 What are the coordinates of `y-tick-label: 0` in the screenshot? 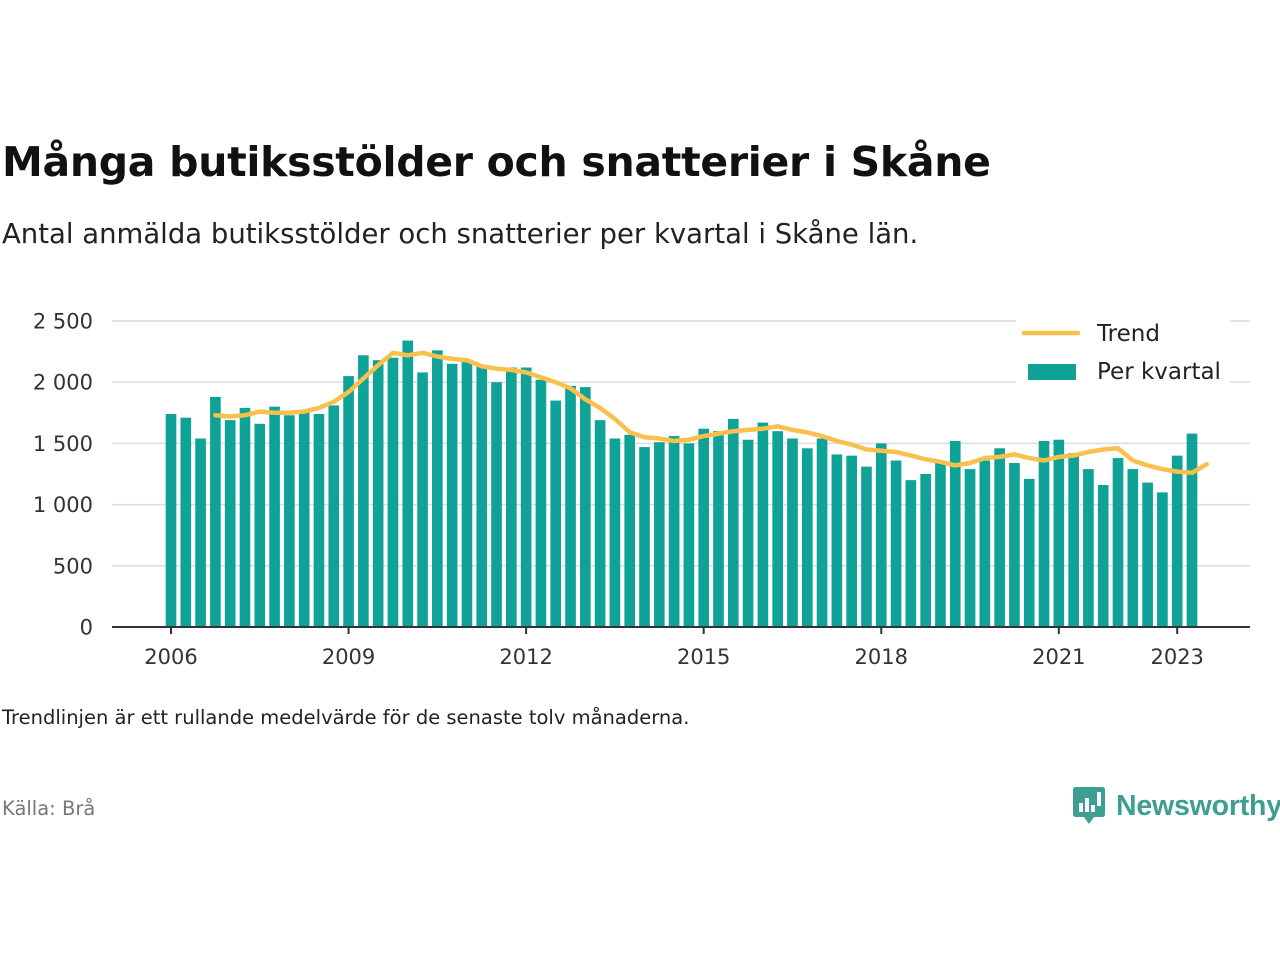 It's located at (86, 628).